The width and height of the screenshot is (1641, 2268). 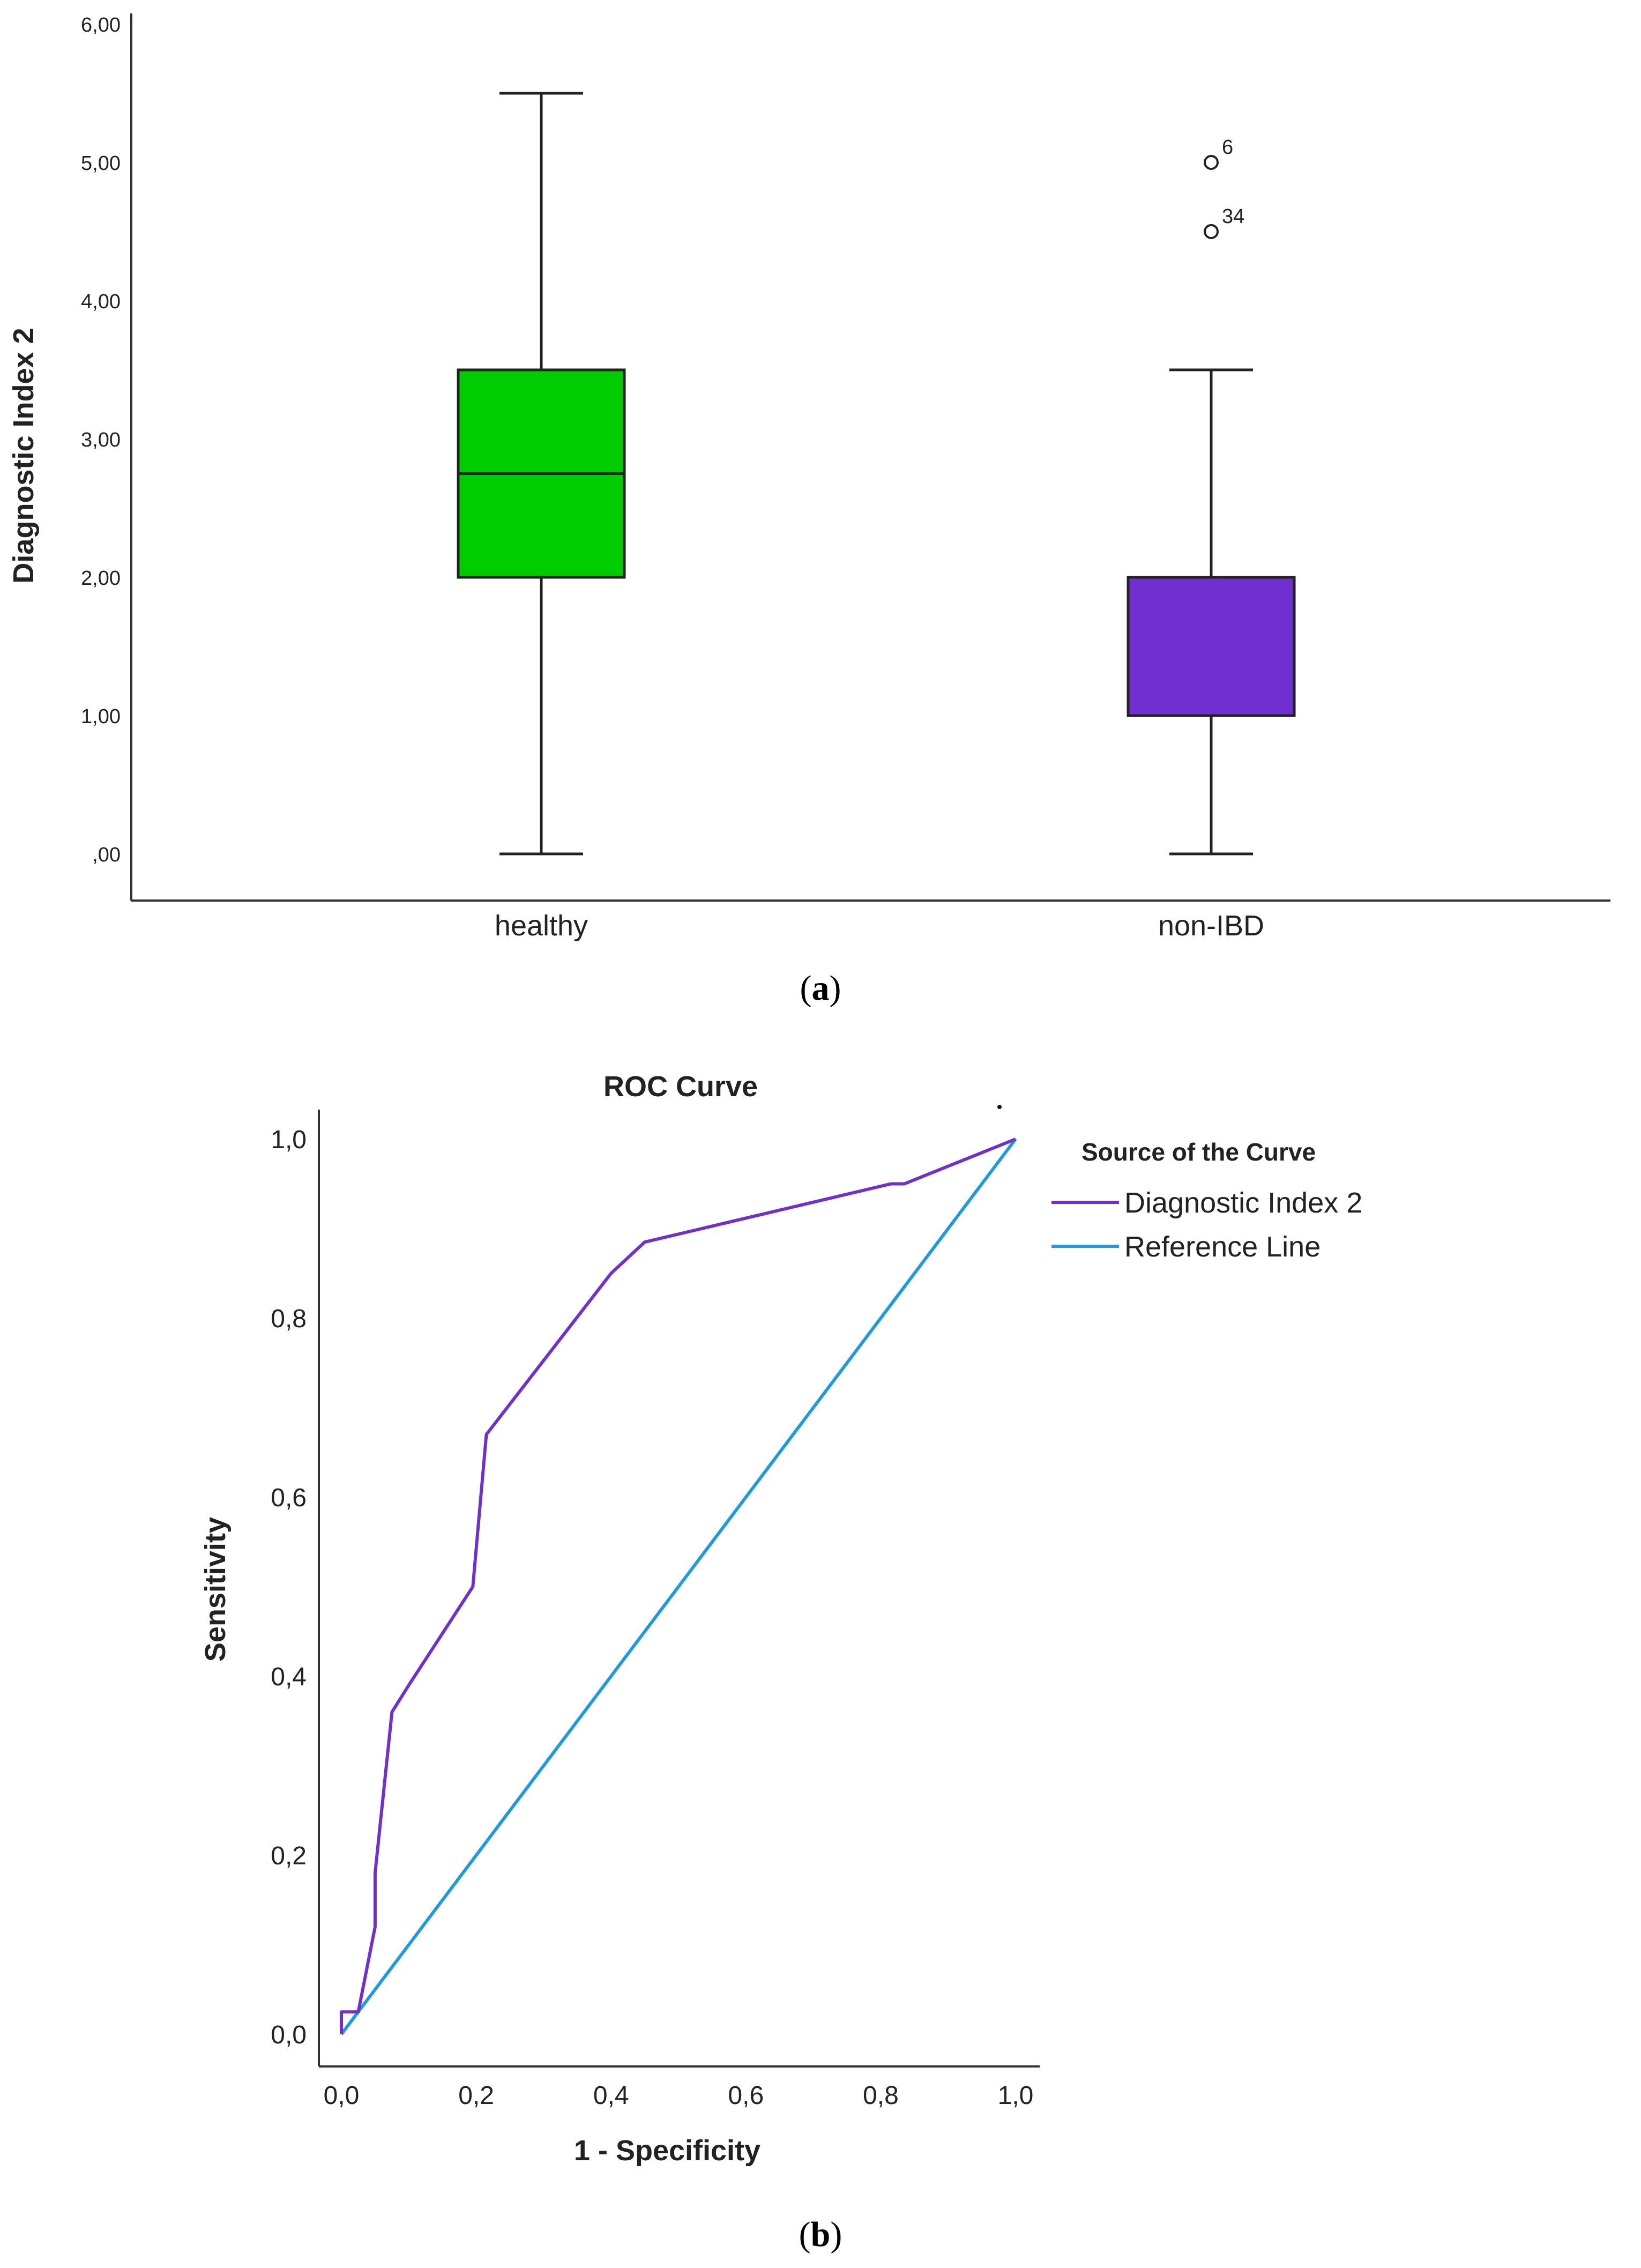 I want to click on box-plot-y-axis-title: Diagnostic Index 2, so click(x=24, y=455).